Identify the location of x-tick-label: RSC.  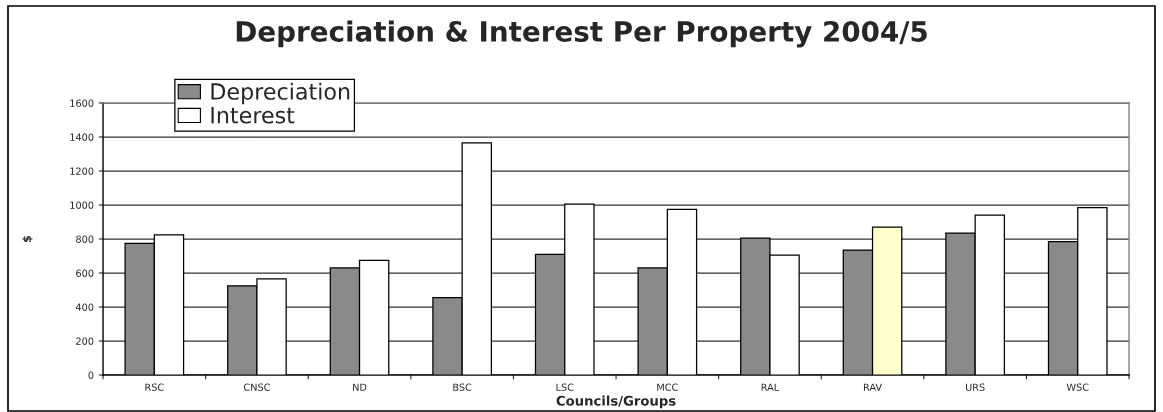
(154, 387).